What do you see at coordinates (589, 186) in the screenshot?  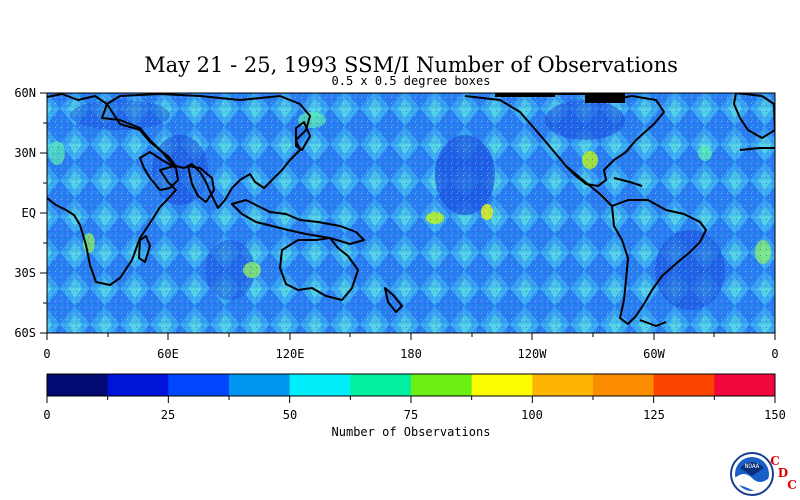 I see `central-america-outline` at bounding box center [589, 186].